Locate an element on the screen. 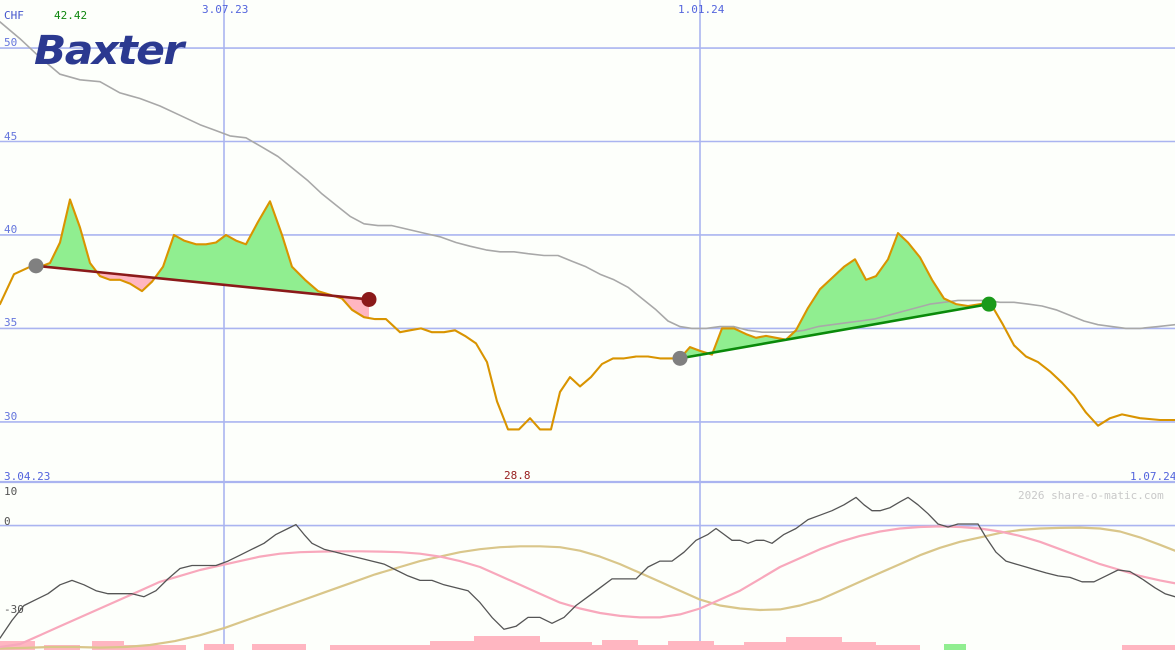 The image size is (1175, 650). brand-logo: Baxter is located at coordinates (109, 51).